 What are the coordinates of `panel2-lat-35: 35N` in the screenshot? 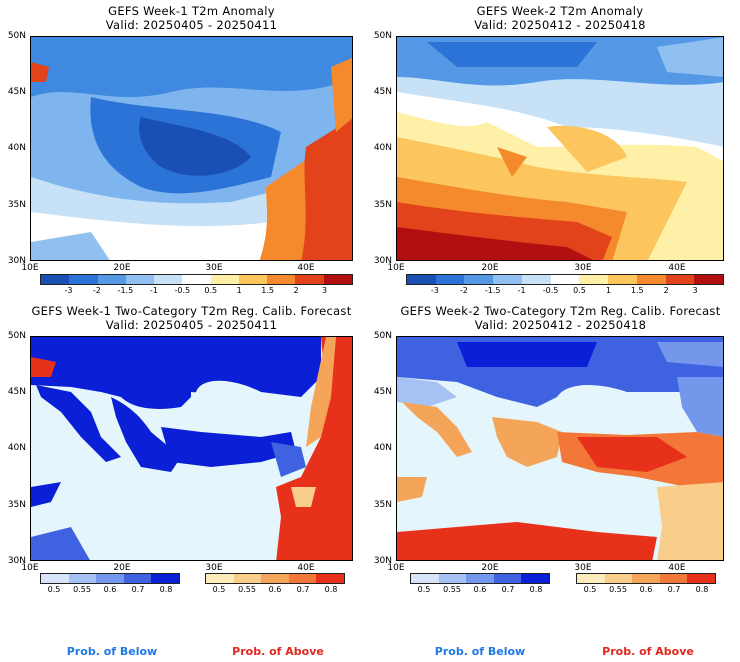 It's located at (382, 205).